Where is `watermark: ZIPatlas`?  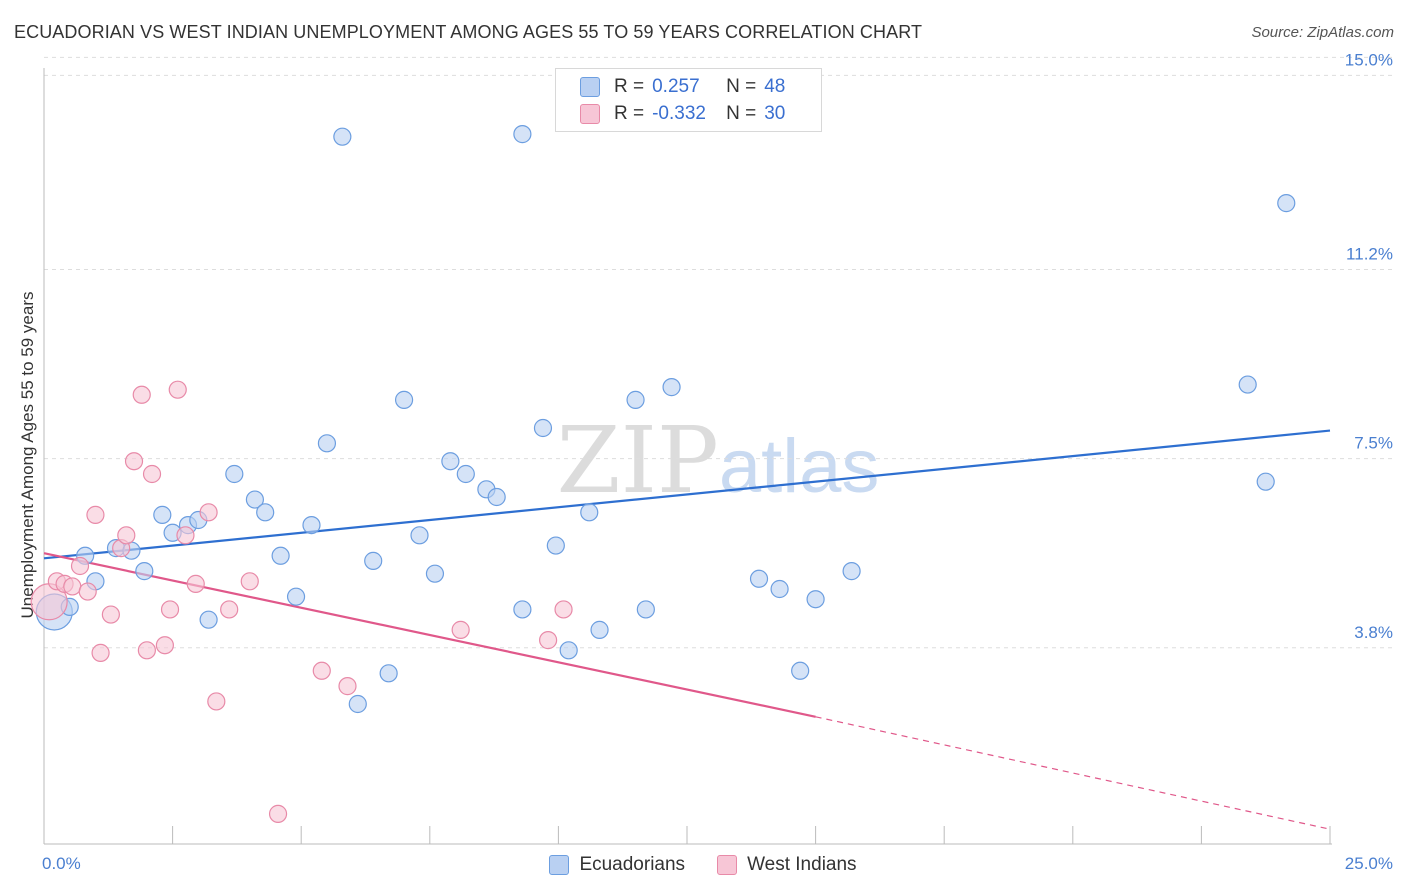 watermark: ZIPatlas is located at coordinates (718, 460).